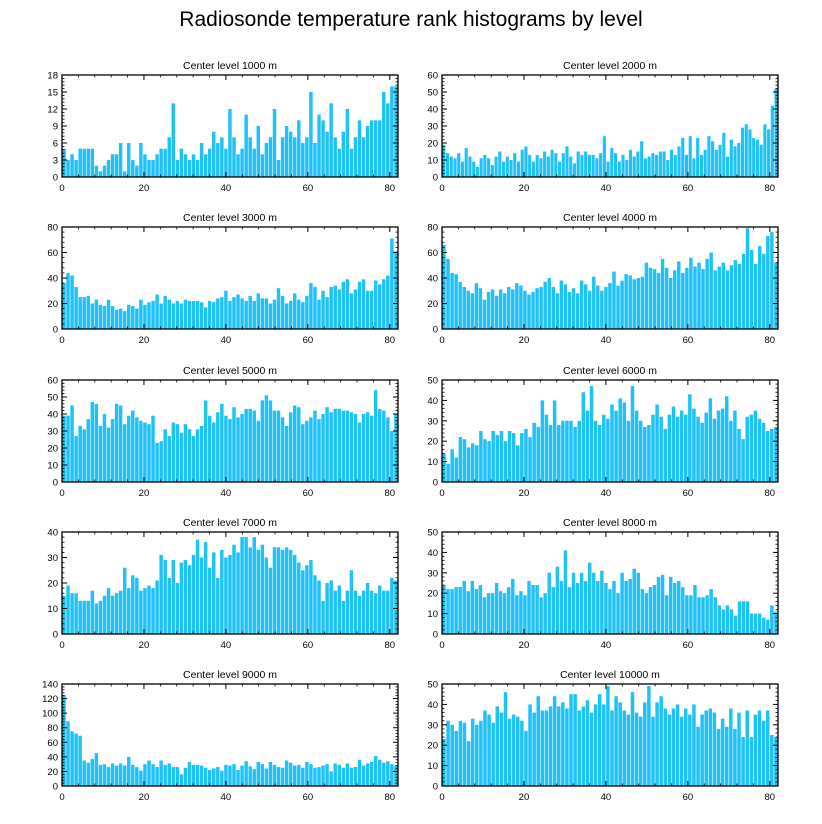  What do you see at coordinates (432, 228) in the screenshot?
I see `y-tick-label: 80` at bounding box center [432, 228].